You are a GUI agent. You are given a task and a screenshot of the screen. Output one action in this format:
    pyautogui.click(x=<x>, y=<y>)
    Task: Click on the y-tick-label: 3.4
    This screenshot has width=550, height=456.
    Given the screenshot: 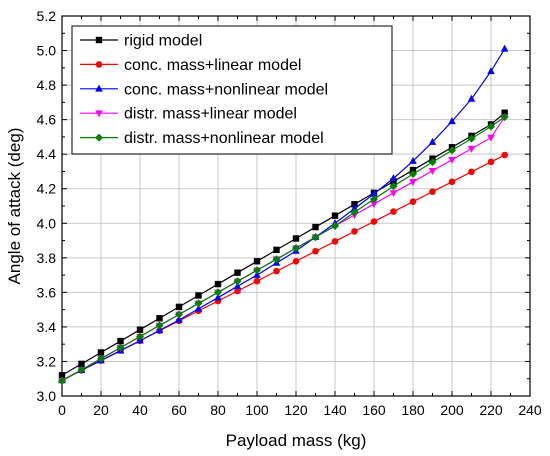 What is the action you would take?
    pyautogui.click(x=47, y=327)
    